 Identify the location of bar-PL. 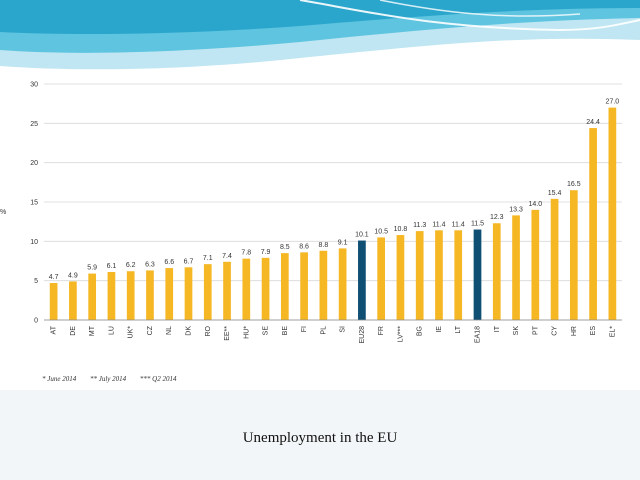
(323, 285).